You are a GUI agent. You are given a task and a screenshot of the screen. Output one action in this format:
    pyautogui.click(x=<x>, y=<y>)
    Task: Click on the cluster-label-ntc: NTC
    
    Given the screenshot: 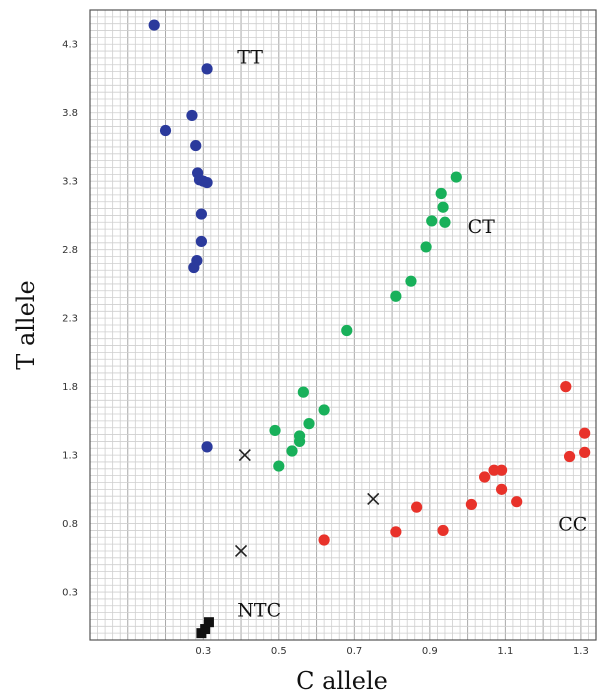 What is the action you would take?
    pyautogui.click(x=259, y=611)
    